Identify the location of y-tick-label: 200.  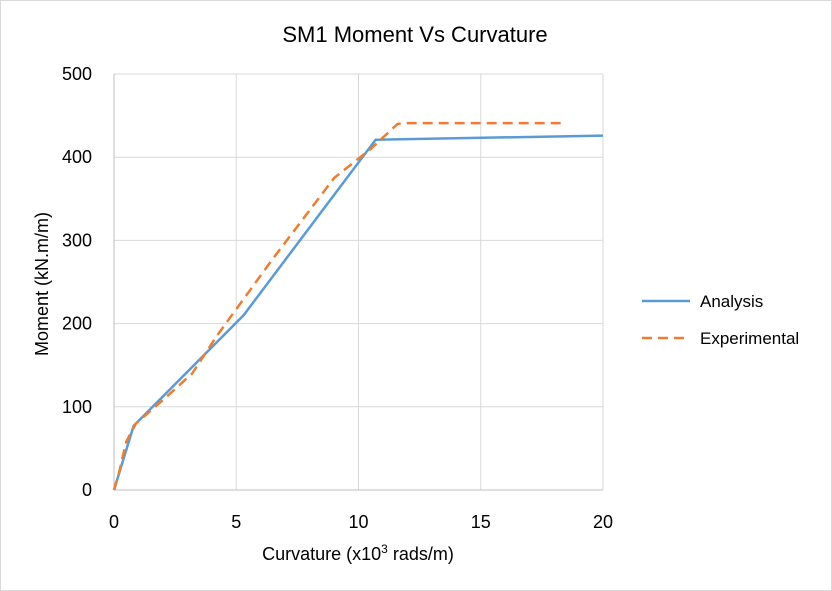
(77, 324).